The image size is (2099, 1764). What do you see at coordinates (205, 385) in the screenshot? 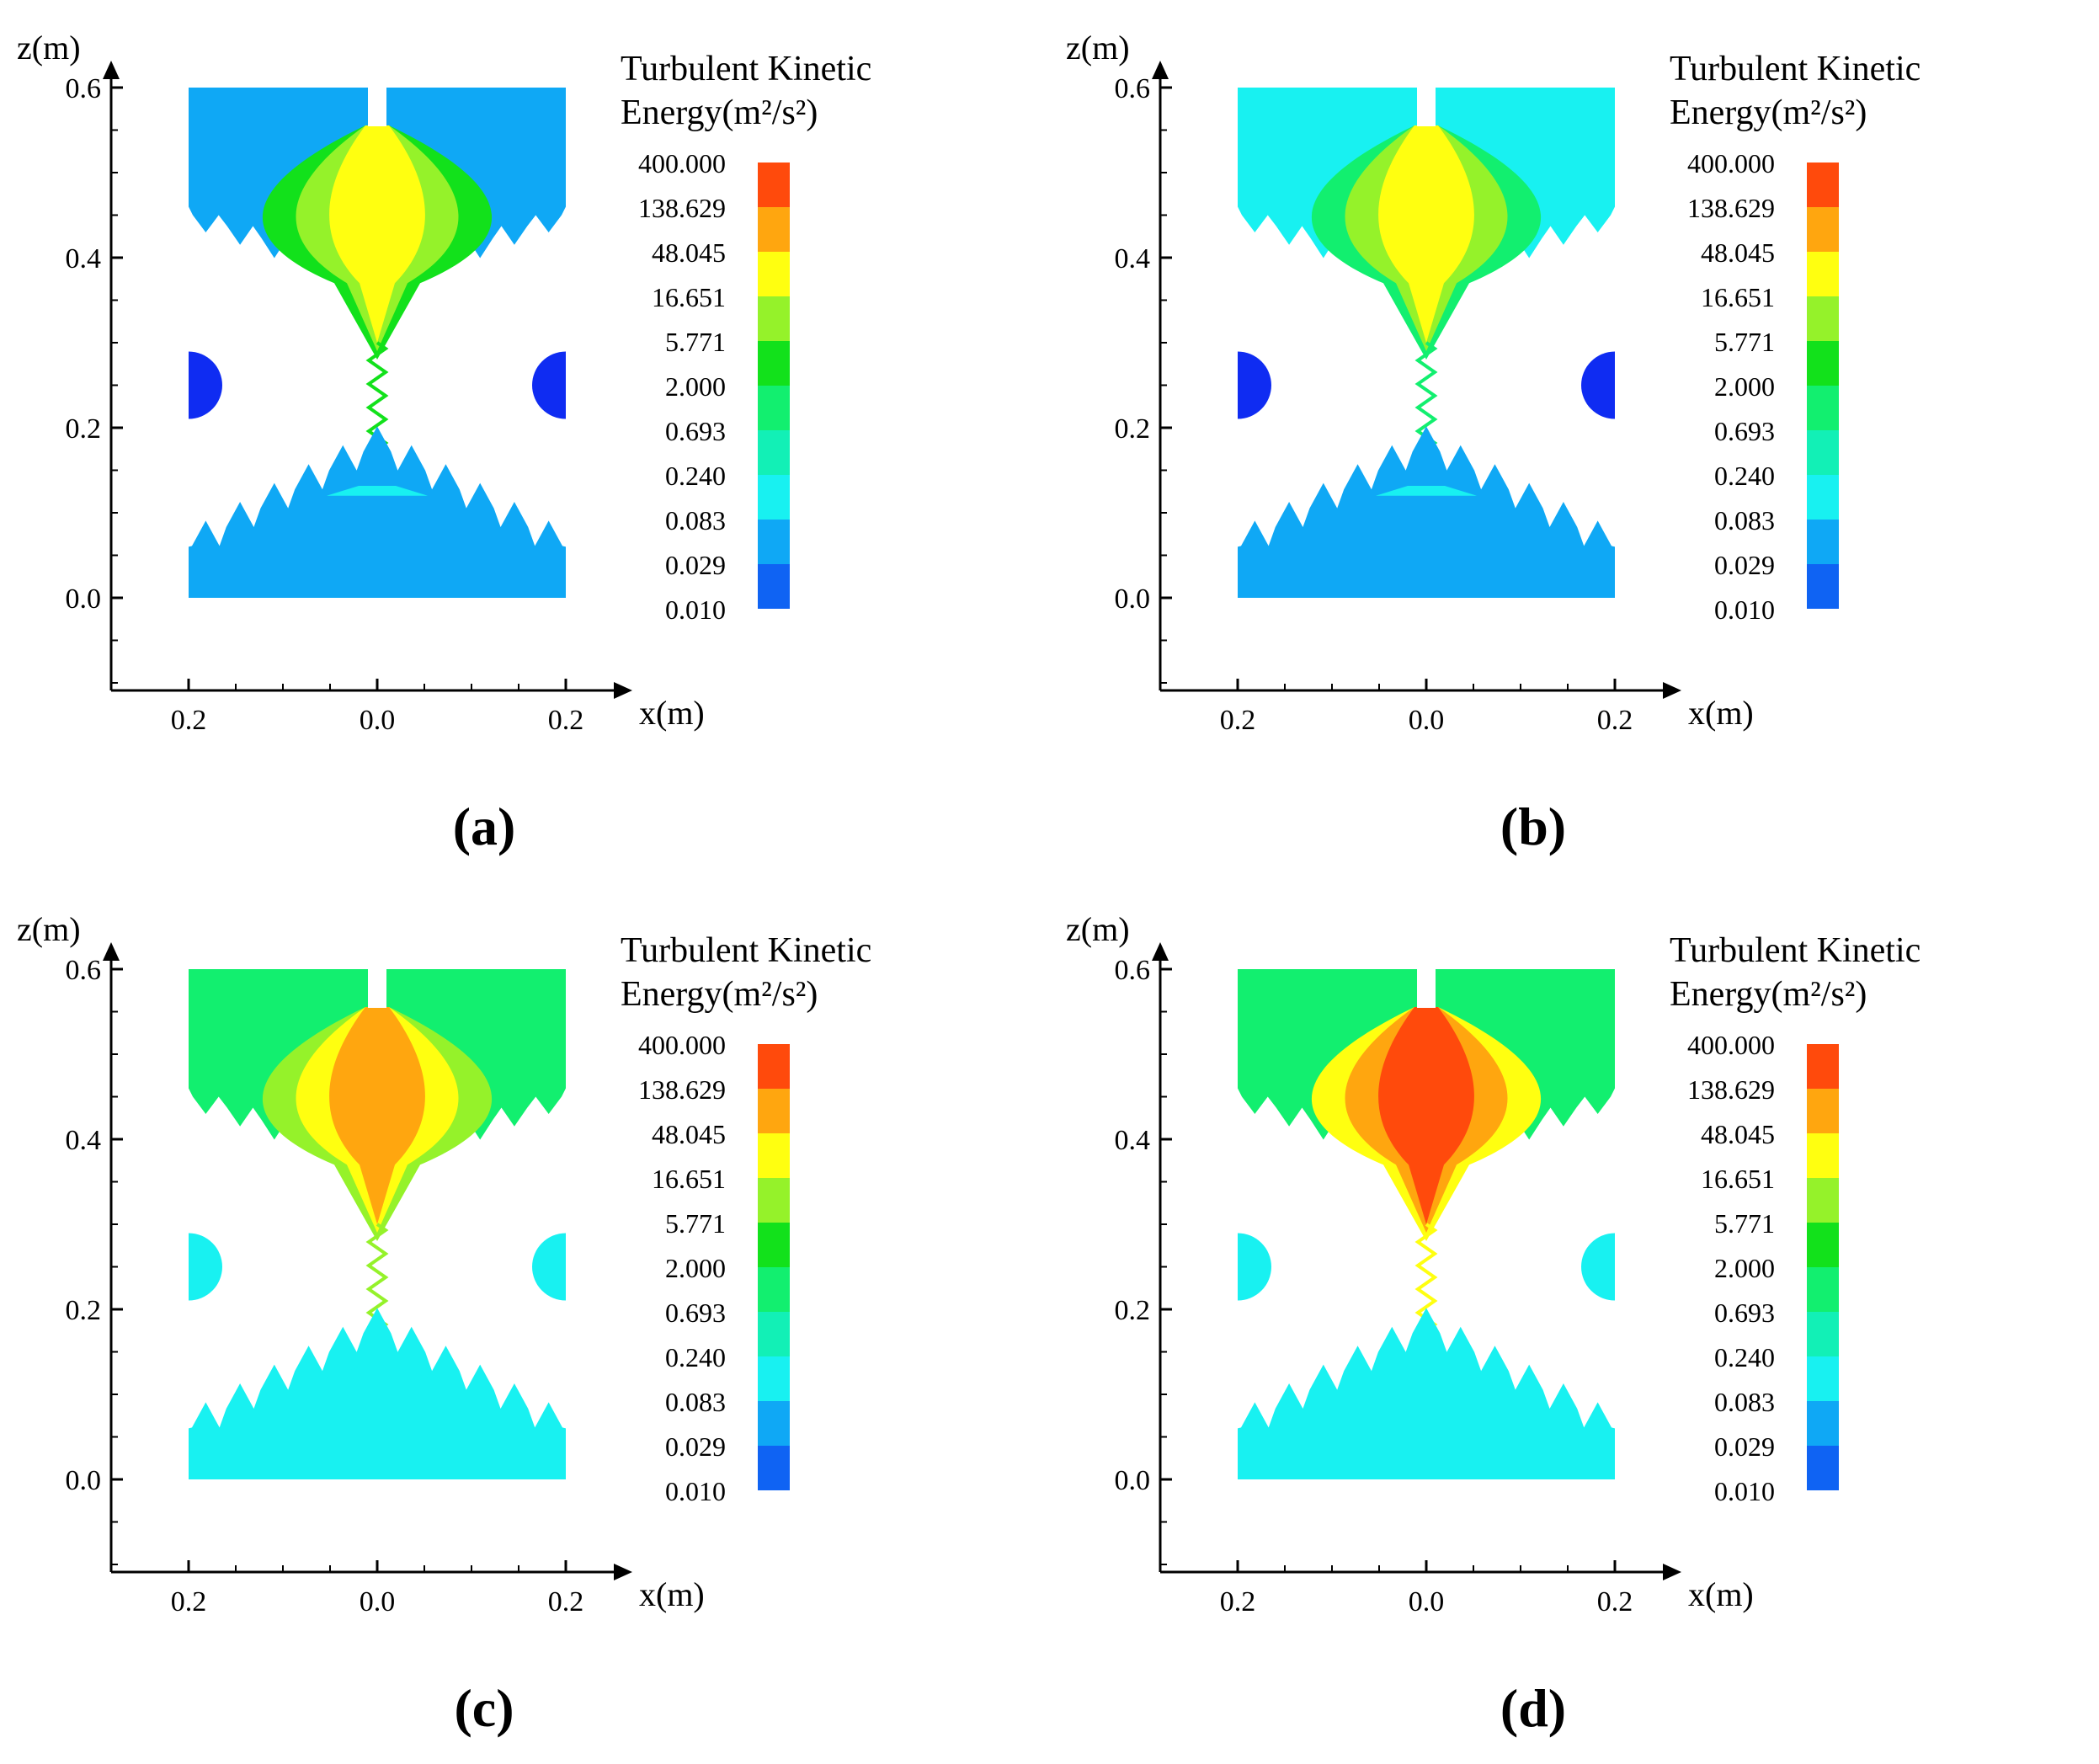
I see `left-cylinder` at bounding box center [205, 385].